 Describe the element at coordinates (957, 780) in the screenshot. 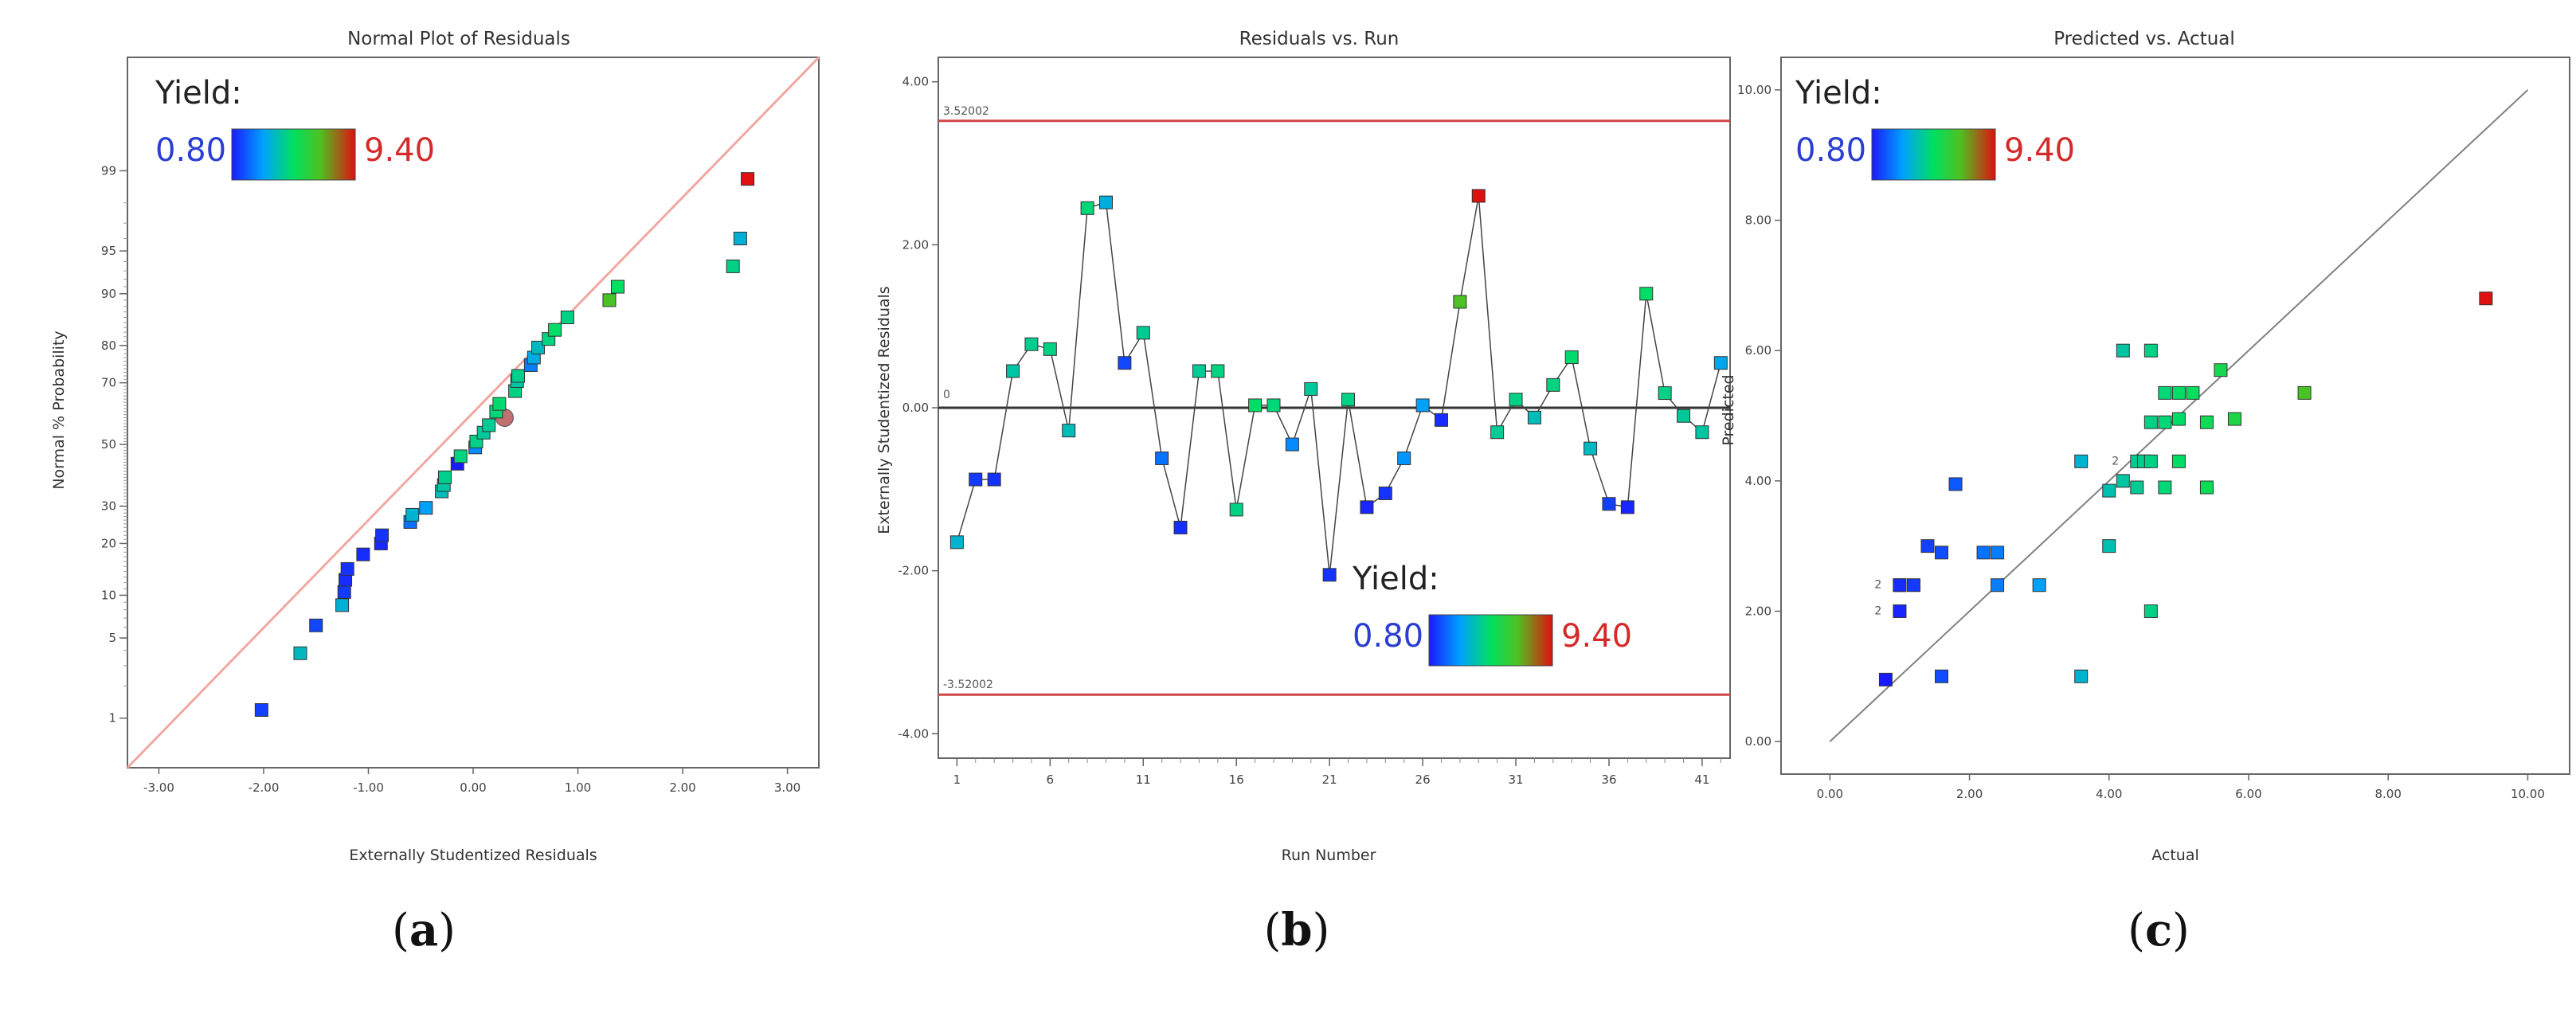

I see `x-tick-label: 1` at that location.